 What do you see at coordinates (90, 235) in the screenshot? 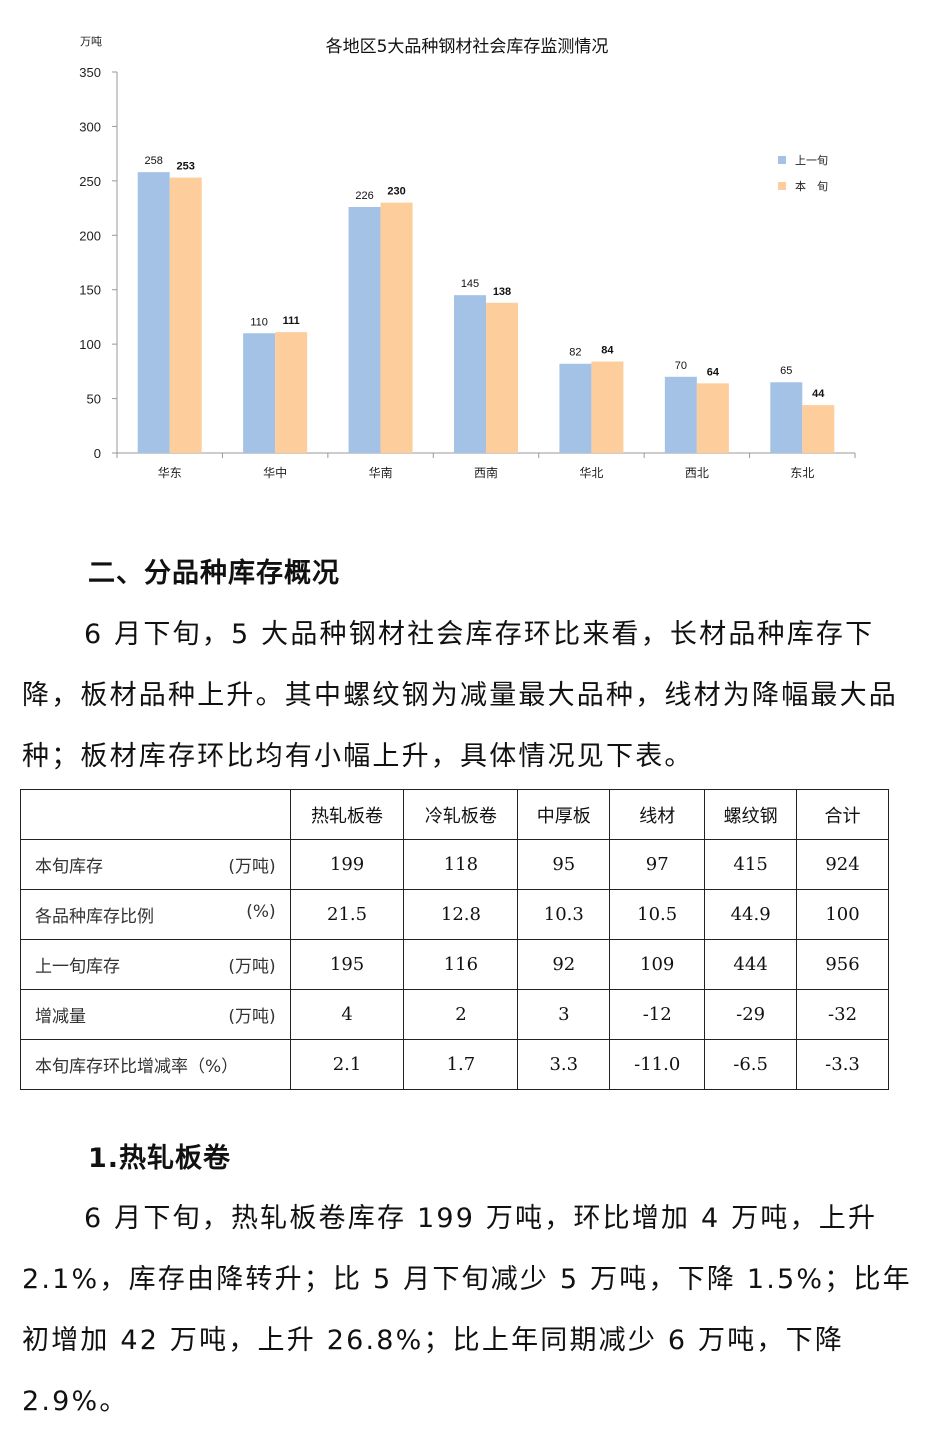
I see `y-tick-label: 200` at bounding box center [90, 235].